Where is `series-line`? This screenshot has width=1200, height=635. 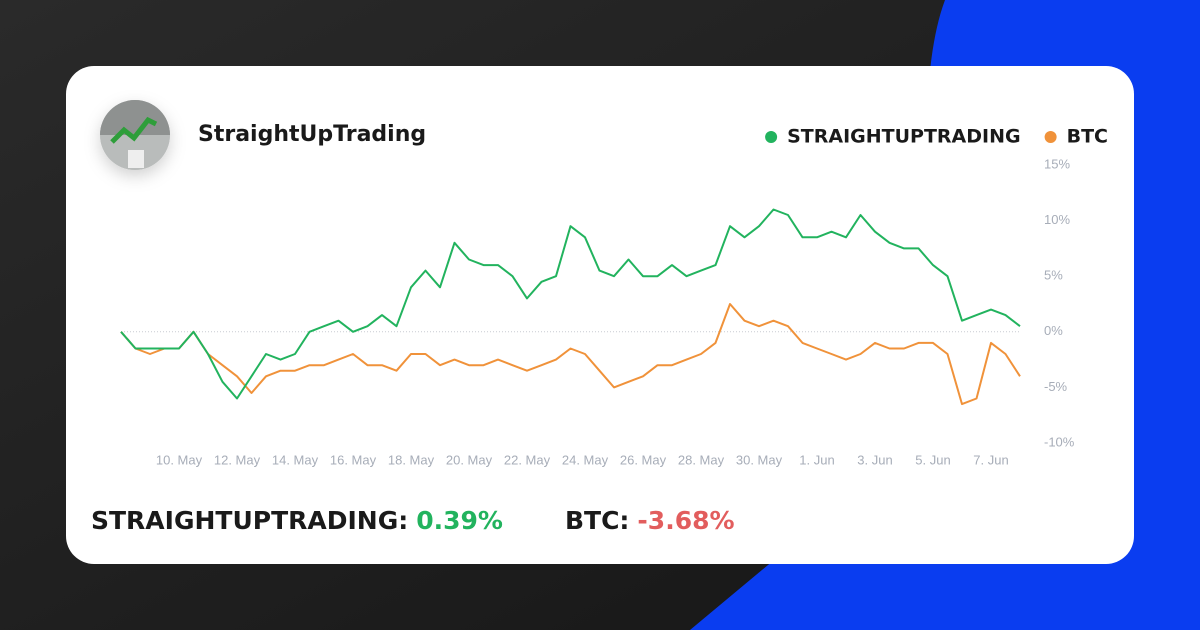
series-line is located at coordinates (570, 354).